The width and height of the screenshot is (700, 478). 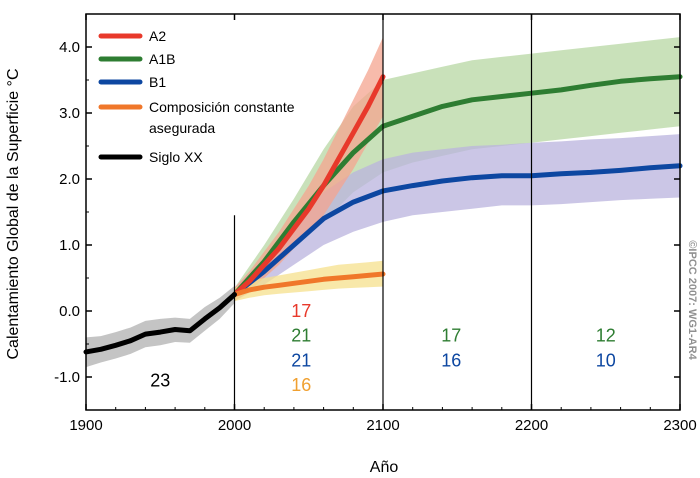 I want to click on legend-label-b1: B1, so click(x=157, y=82).